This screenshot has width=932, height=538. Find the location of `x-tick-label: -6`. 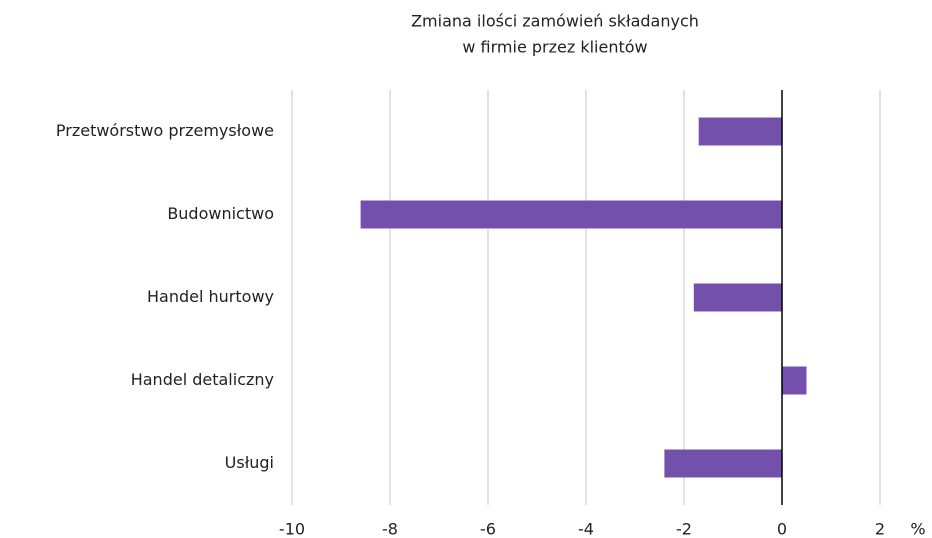

x-tick-label: -6 is located at coordinates (488, 529).